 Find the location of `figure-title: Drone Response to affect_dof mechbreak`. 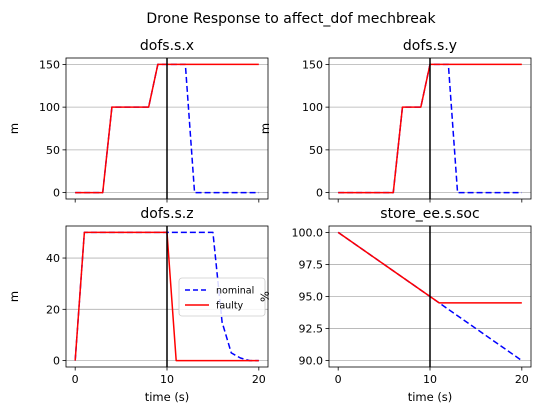

figure-title: Drone Response to affect_dof mechbreak is located at coordinates (291, 19).